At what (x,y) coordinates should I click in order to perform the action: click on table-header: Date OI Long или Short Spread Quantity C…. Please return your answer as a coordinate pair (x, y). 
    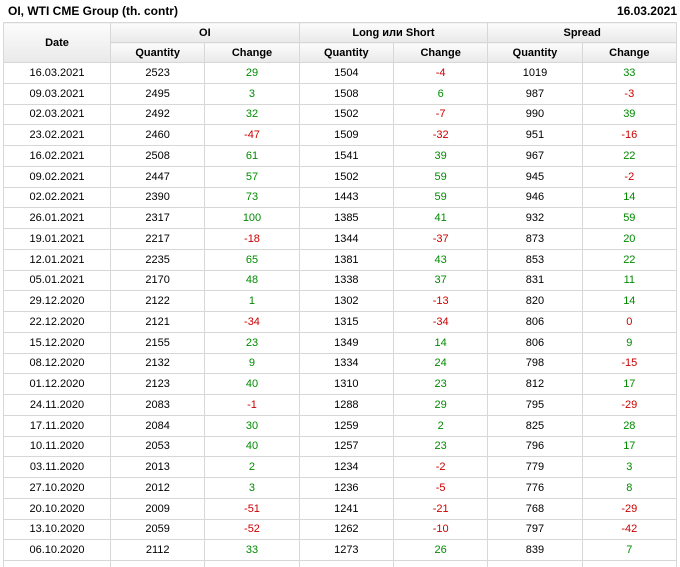
    Looking at the image, I should click on (340, 42).